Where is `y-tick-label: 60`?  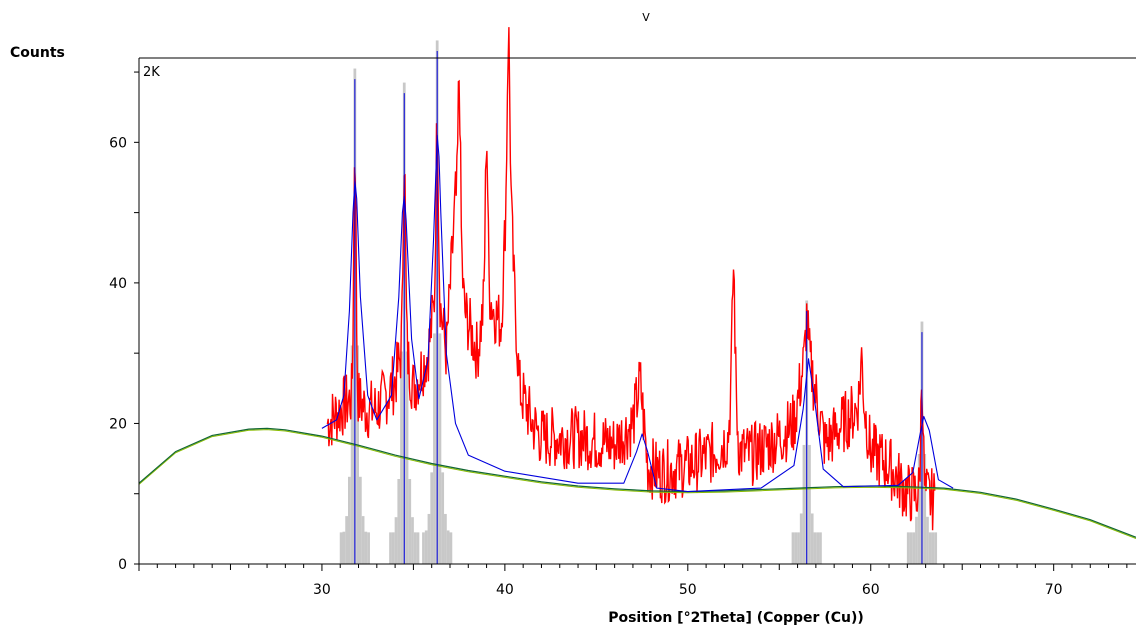
y-tick-label: 60 is located at coordinates (118, 143).